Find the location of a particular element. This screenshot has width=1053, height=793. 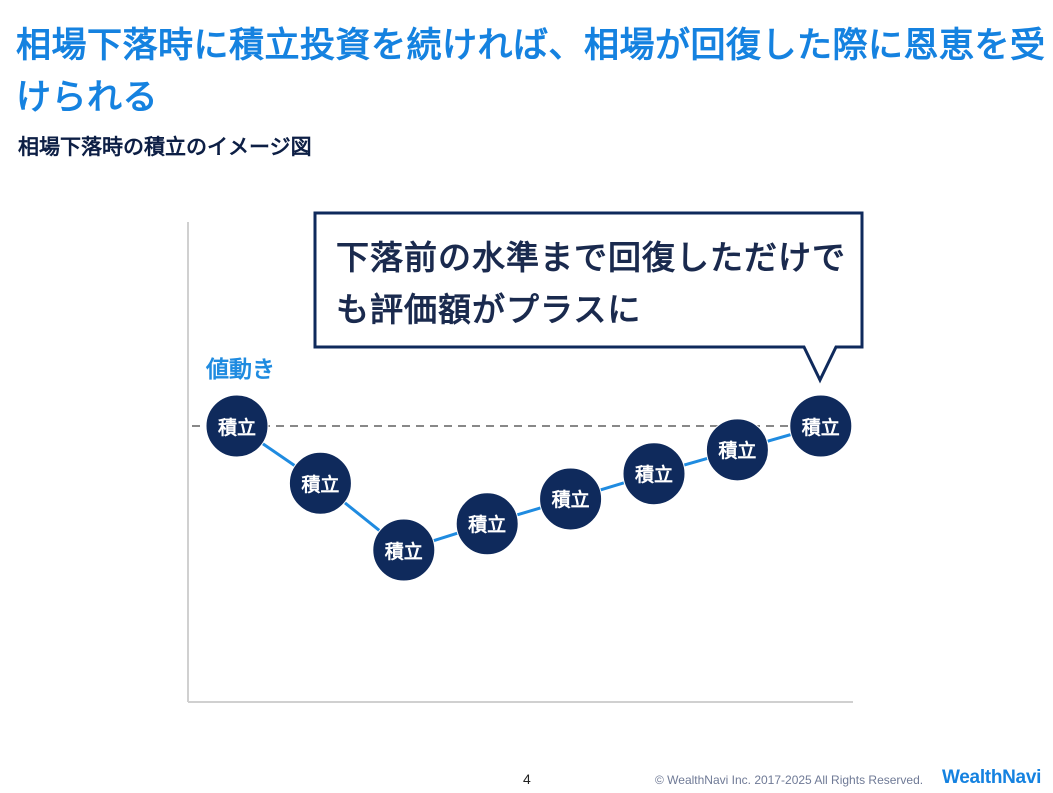

axis-label: 値動き is located at coordinates (240, 370).